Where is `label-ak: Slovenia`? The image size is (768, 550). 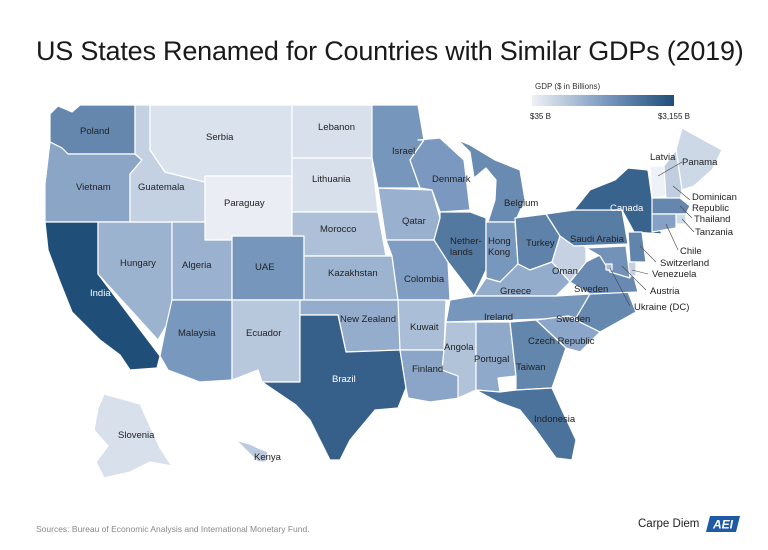 label-ak: Slovenia is located at coordinates (136, 435).